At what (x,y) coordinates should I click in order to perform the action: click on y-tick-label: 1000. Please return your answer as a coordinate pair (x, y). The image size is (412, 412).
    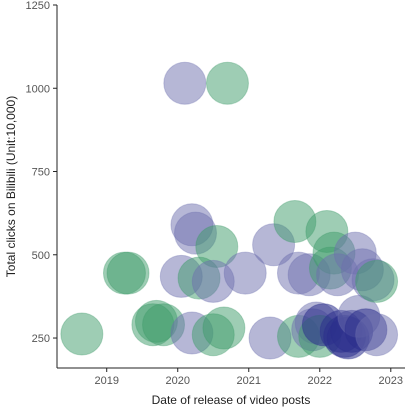
    Looking at the image, I should click on (38, 89).